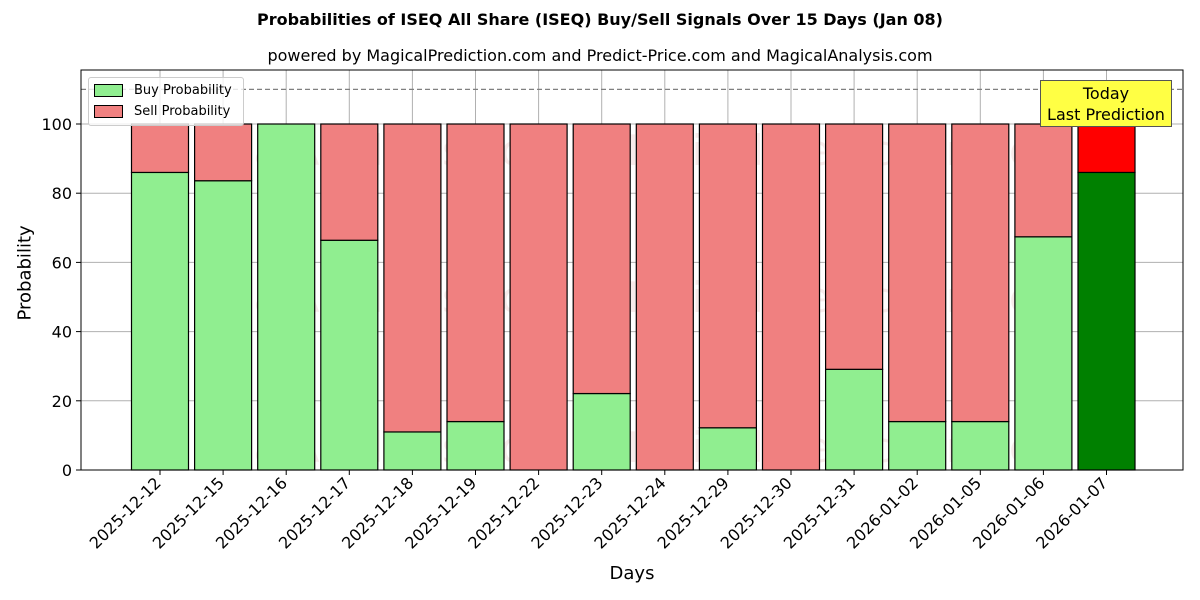 Image resolution: width=1200 pixels, height=600 pixels. What do you see at coordinates (61, 297) in the screenshot?
I see `y-ticks: 0 20 40 60 80 100` at bounding box center [61, 297].